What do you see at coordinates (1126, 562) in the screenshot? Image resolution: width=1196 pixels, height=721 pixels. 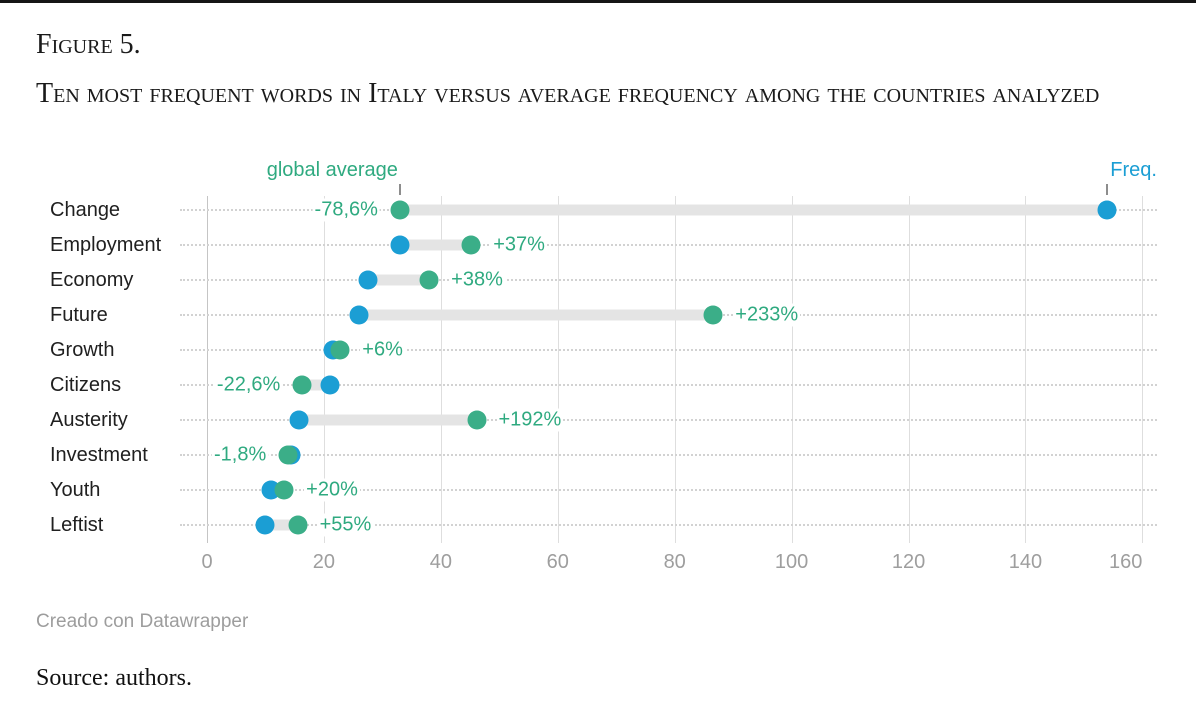 I see `x-tick-label: 160` at bounding box center [1126, 562].